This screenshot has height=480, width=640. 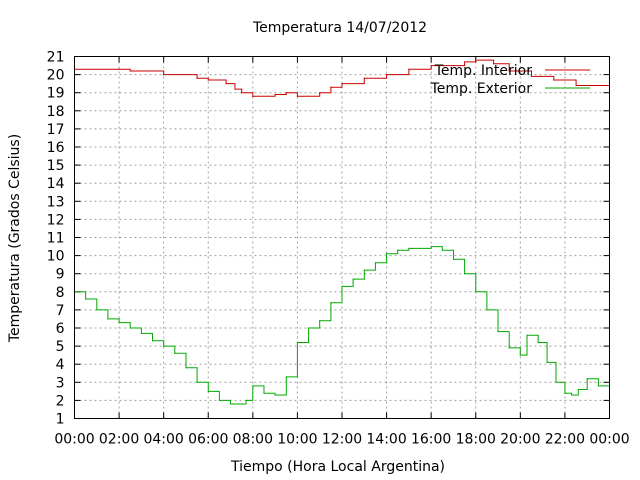 I want to click on y-tick-label: 6, so click(x=60, y=329).